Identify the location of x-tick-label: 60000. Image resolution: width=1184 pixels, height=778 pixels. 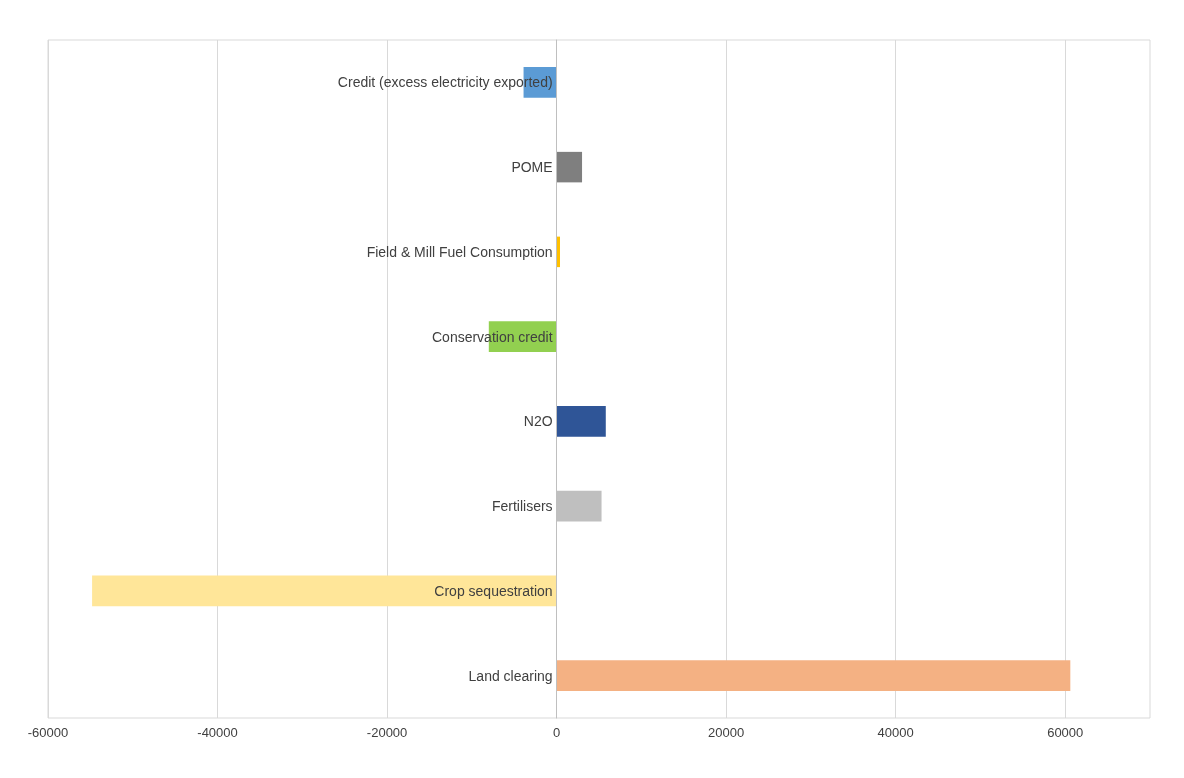
(1065, 732).